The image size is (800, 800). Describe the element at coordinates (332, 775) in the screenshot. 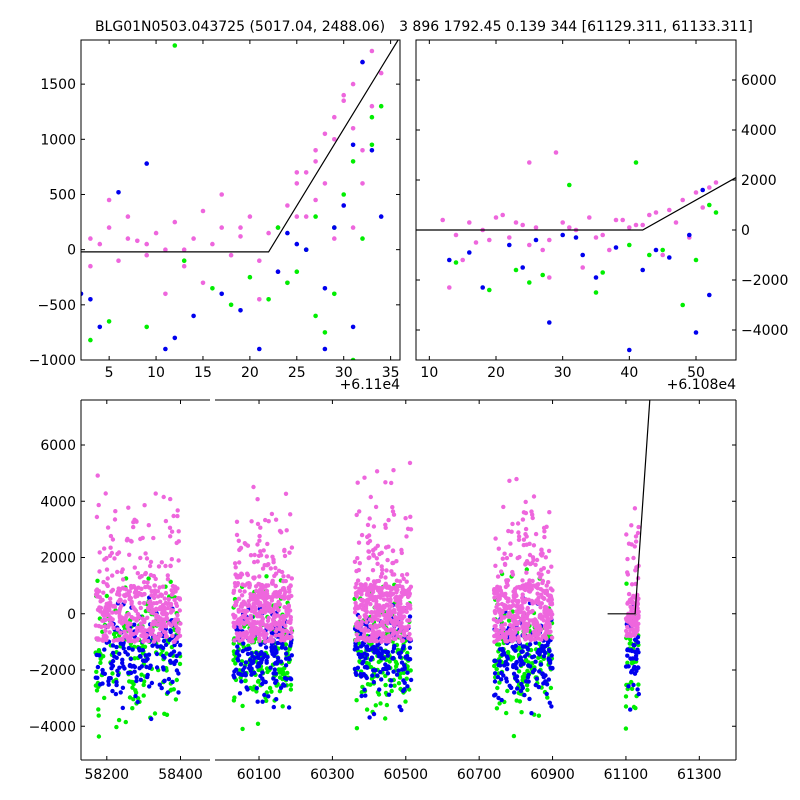

I see `bottom-xtick-label: 60300` at that location.